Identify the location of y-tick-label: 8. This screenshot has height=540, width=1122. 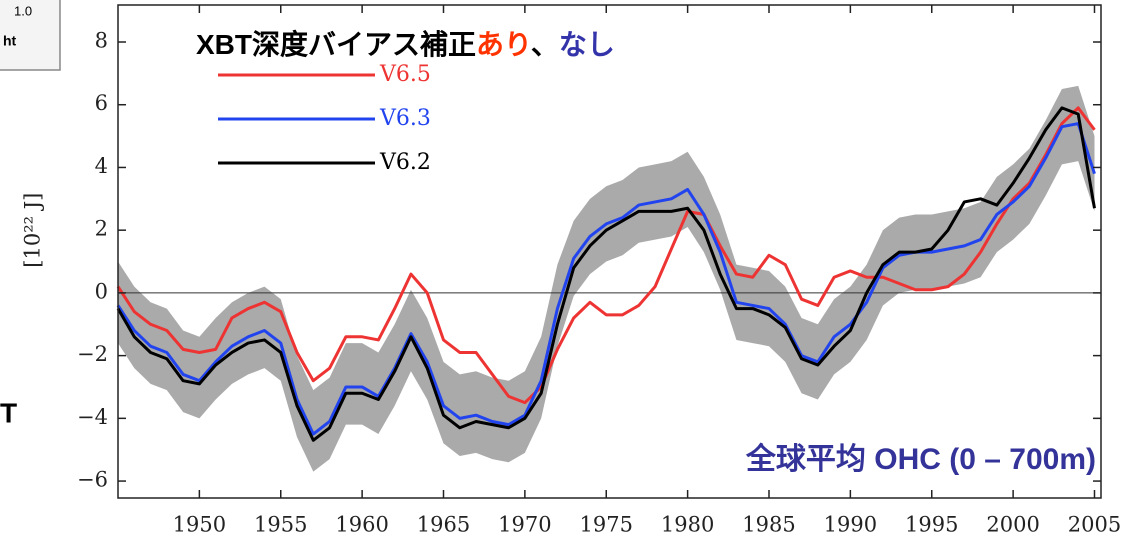
(101, 41).